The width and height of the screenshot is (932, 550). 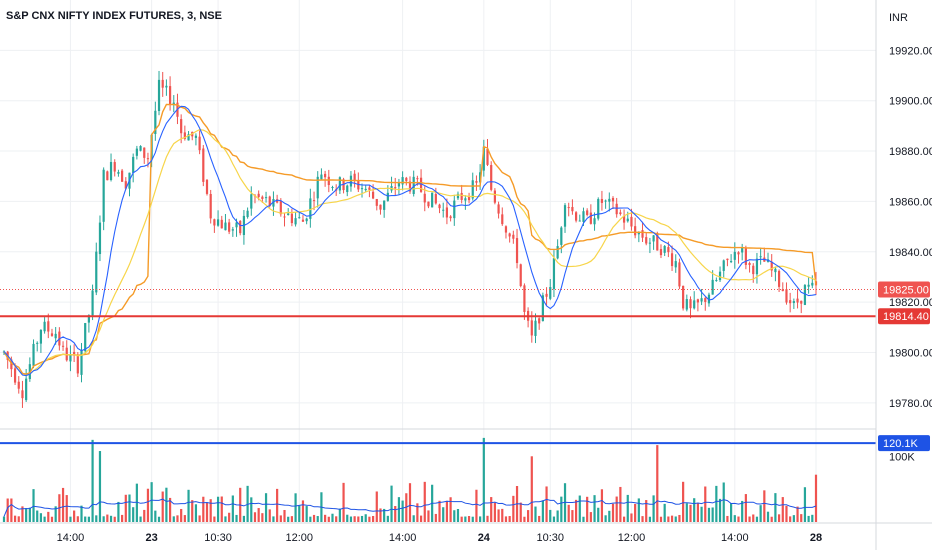 What do you see at coordinates (910, 303) in the screenshot?
I see `price-tick-label: 19820.00` at bounding box center [910, 303].